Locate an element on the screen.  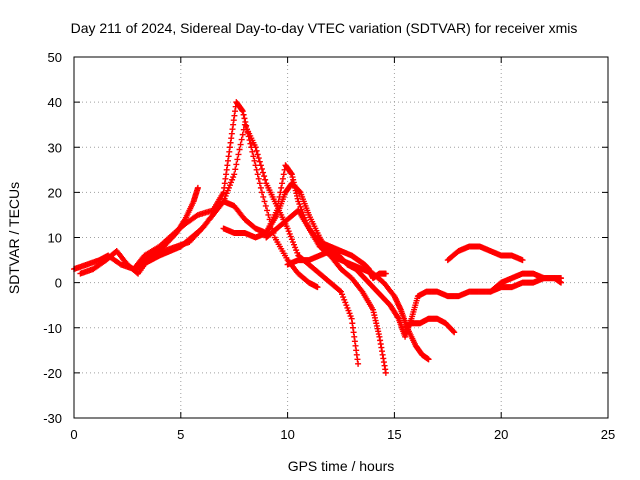
y-tick-label: -20 is located at coordinates (52, 373).